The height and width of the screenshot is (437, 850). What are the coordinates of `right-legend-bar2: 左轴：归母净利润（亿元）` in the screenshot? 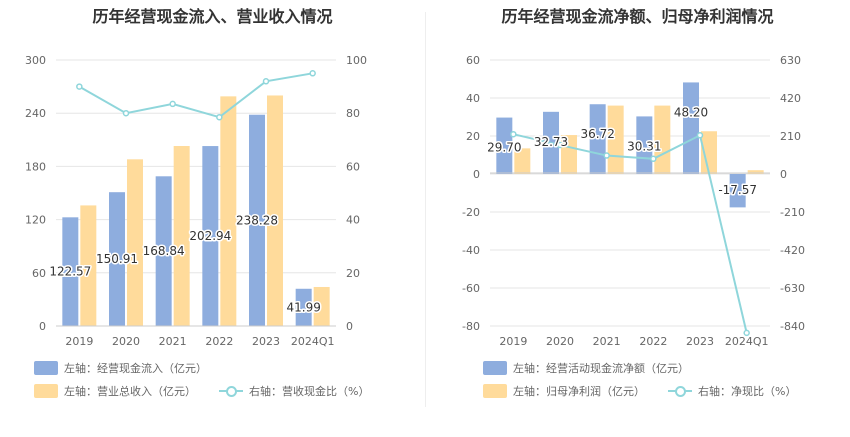 It's located at (564, 391).